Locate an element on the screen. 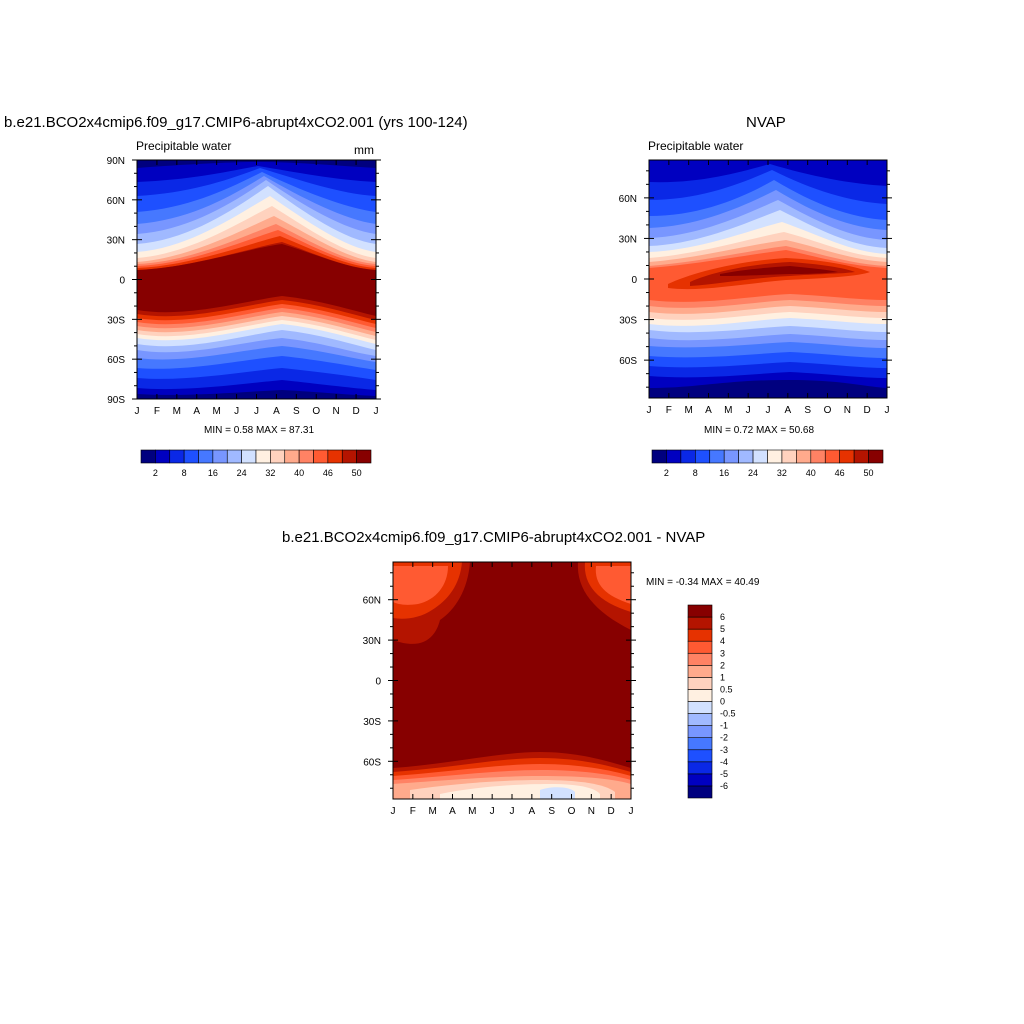 This screenshot has height=1024, width=1024. panel1-left-label: Precipitable water is located at coordinates (184, 146).